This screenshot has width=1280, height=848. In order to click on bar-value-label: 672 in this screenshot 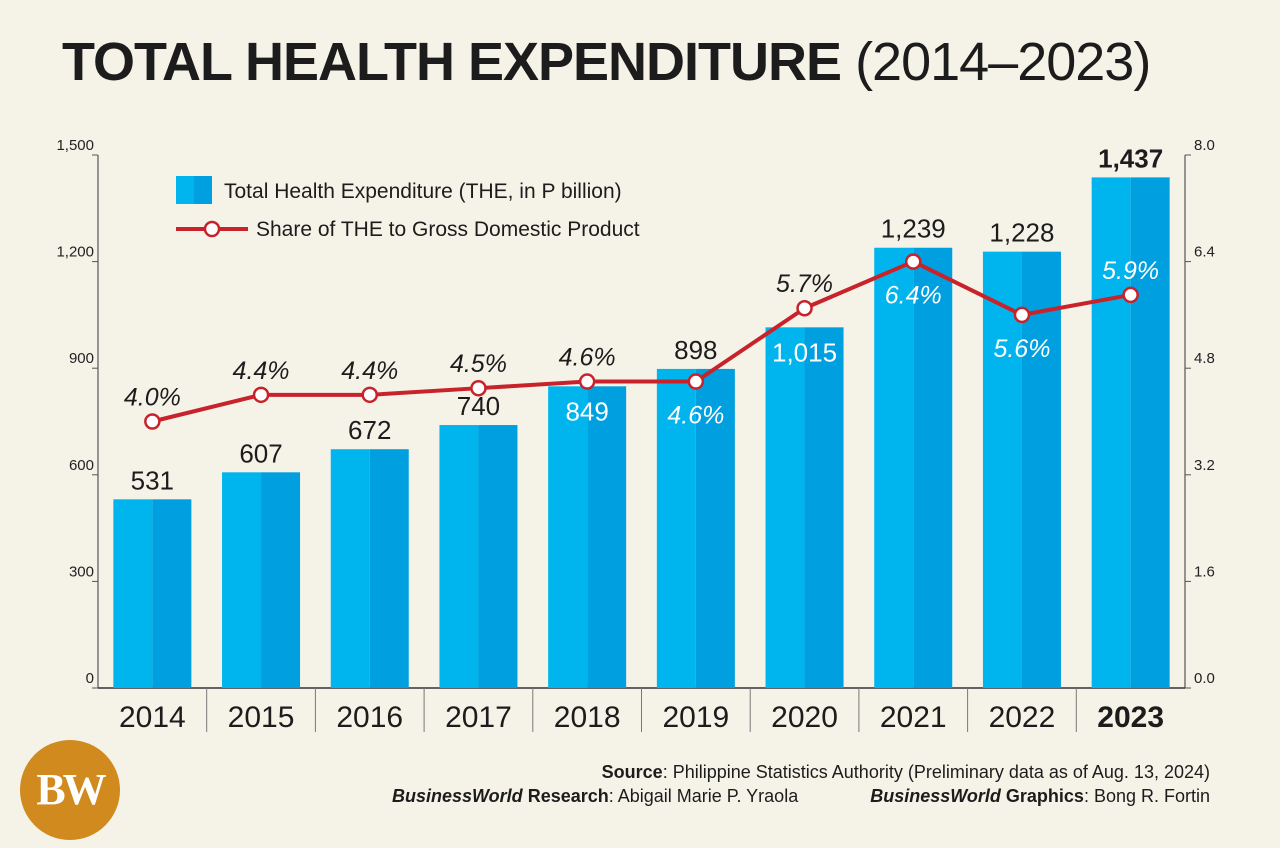, I will do `click(369, 430)`.